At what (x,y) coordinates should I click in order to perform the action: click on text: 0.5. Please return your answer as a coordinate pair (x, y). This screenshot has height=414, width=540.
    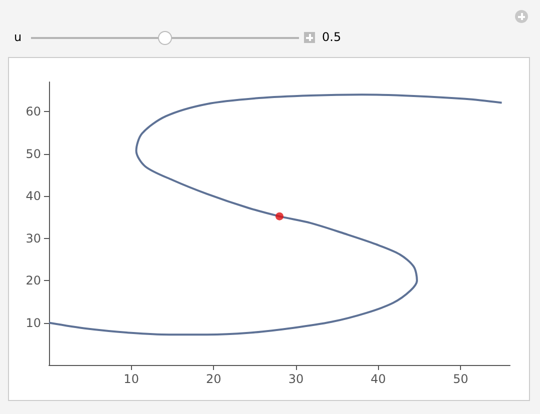
    Looking at the image, I should click on (332, 37).